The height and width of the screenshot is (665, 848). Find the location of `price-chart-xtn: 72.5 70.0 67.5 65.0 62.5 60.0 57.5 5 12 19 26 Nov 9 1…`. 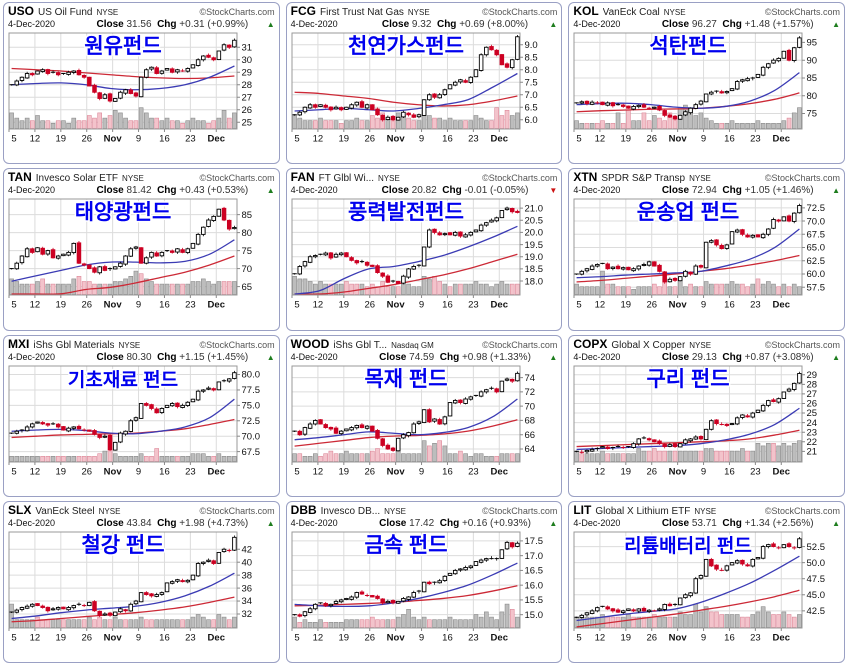

price-chart-xtn: 72.5 70.0 67.5 65.0 62.5 60.0 57.5 5 12 19 26 Nov 9 1… is located at coordinates (708, 262).